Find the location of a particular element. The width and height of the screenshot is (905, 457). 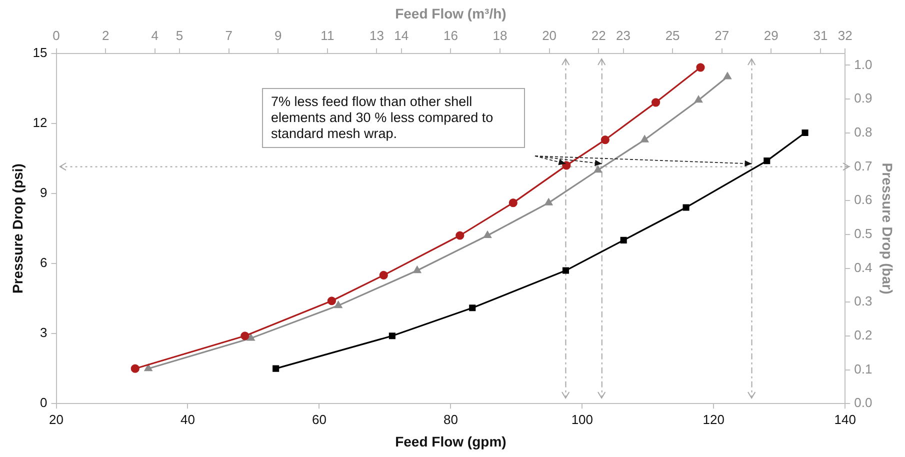

x2-tick-label: 0 is located at coordinates (56, 36).